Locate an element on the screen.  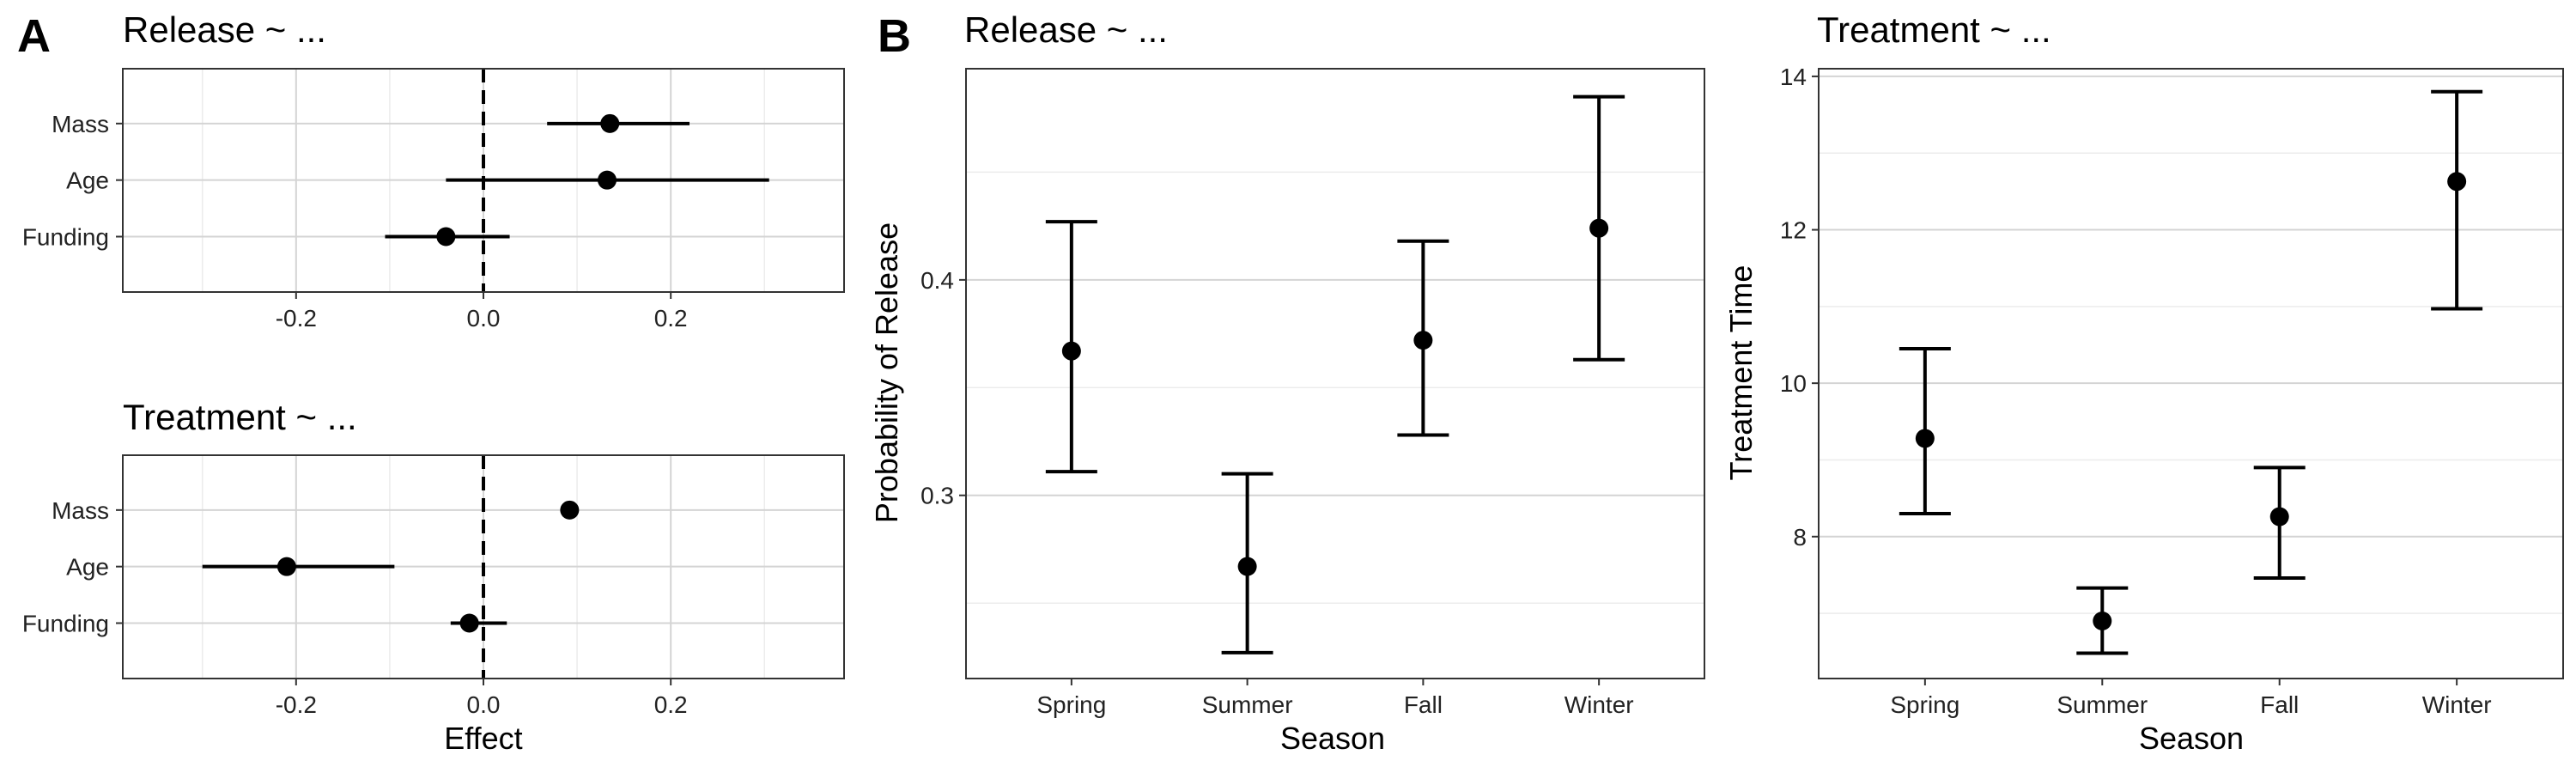
release-effects-point-age is located at coordinates (607, 180).